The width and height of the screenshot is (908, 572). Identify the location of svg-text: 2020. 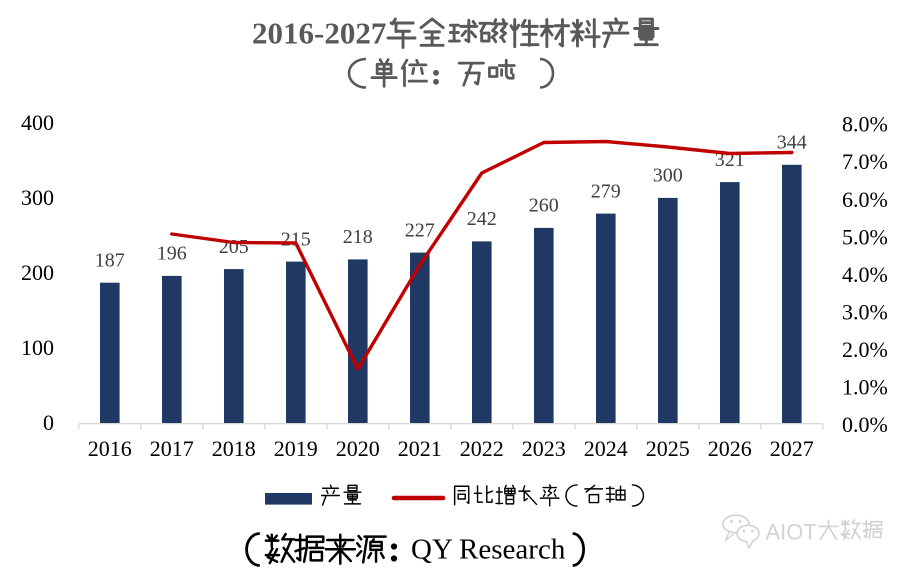
(358, 448).